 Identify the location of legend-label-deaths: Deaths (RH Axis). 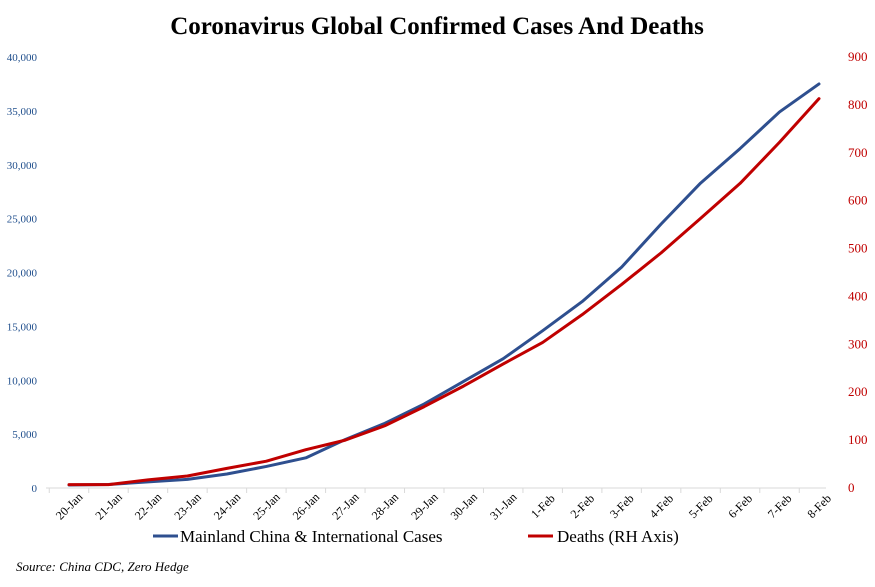
(618, 536).